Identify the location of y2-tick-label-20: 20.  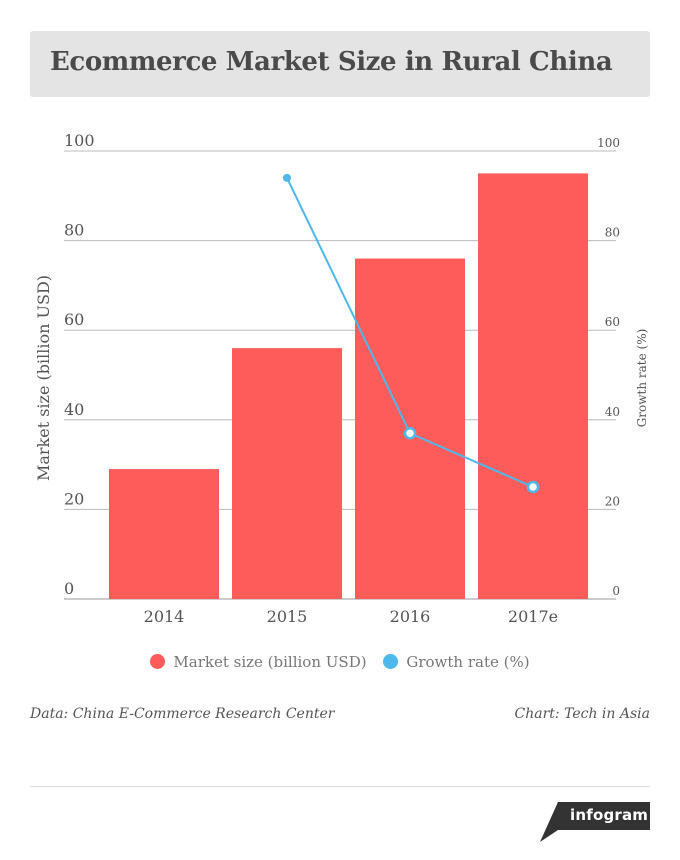
(612, 501).